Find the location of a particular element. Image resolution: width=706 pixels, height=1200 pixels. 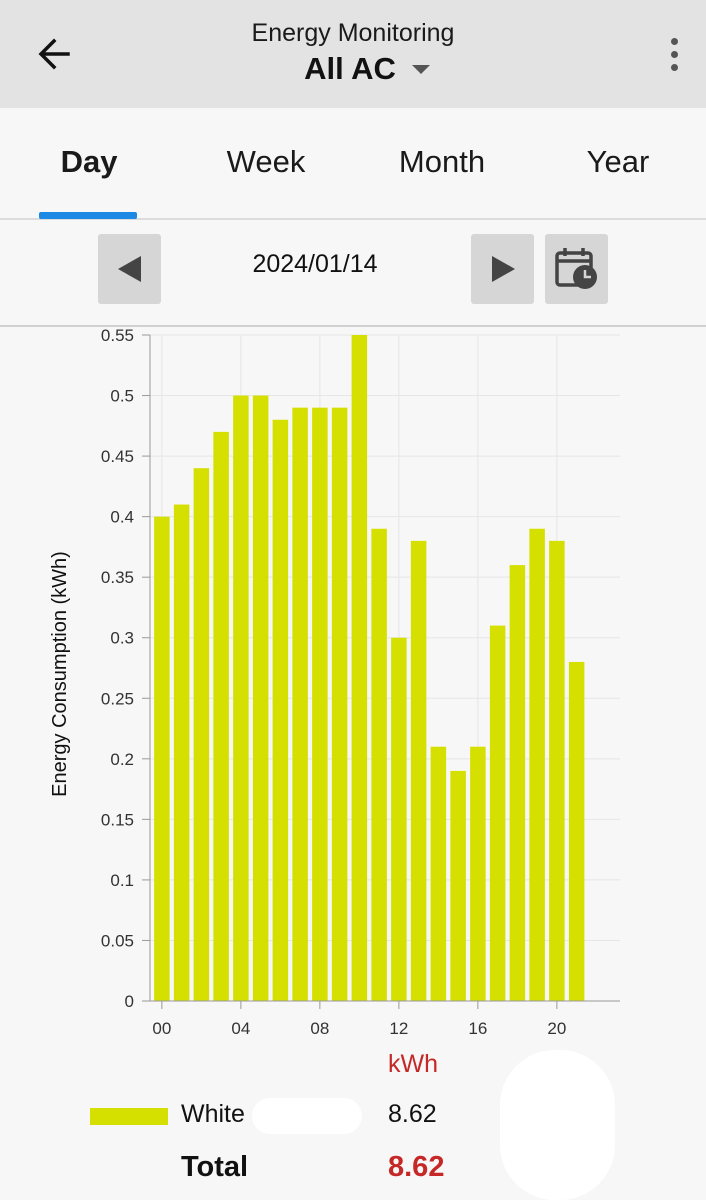

y-axis-title: Energy Consumption (kWh) is located at coordinates (60, 674).